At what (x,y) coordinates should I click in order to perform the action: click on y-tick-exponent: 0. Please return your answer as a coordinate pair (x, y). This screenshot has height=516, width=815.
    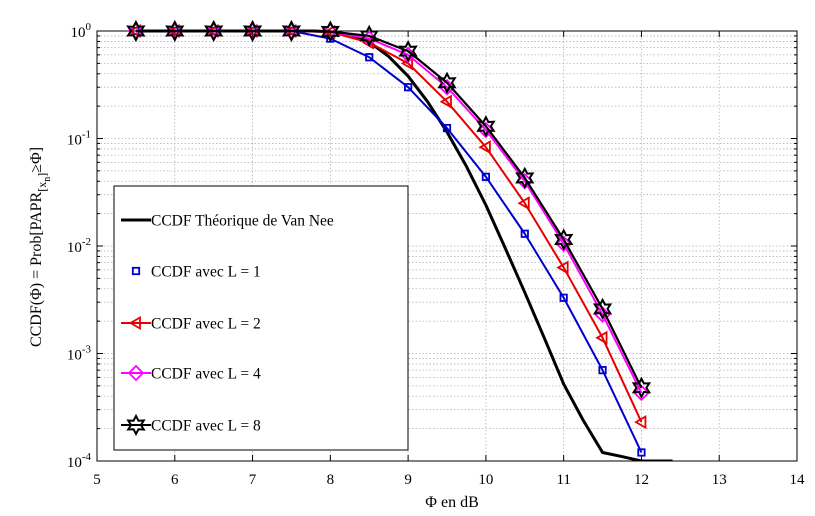
    Looking at the image, I should click on (89, 27).